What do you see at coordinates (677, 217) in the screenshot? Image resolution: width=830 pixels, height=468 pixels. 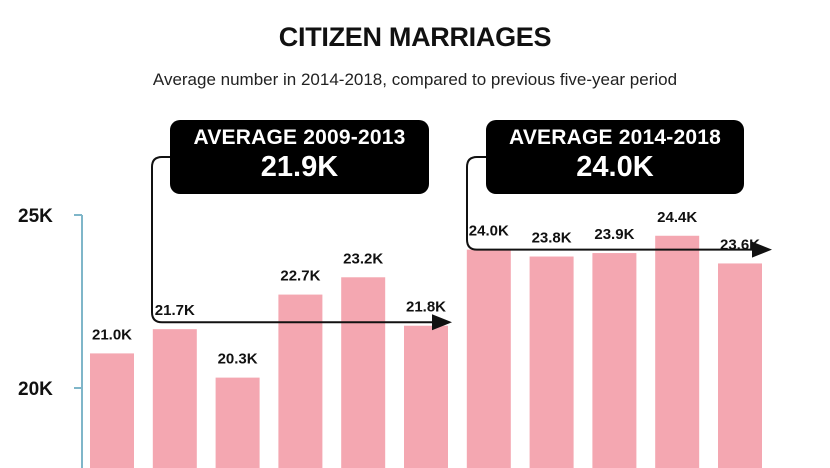 I see `value-label-9: 24.4K` at bounding box center [677, 217].